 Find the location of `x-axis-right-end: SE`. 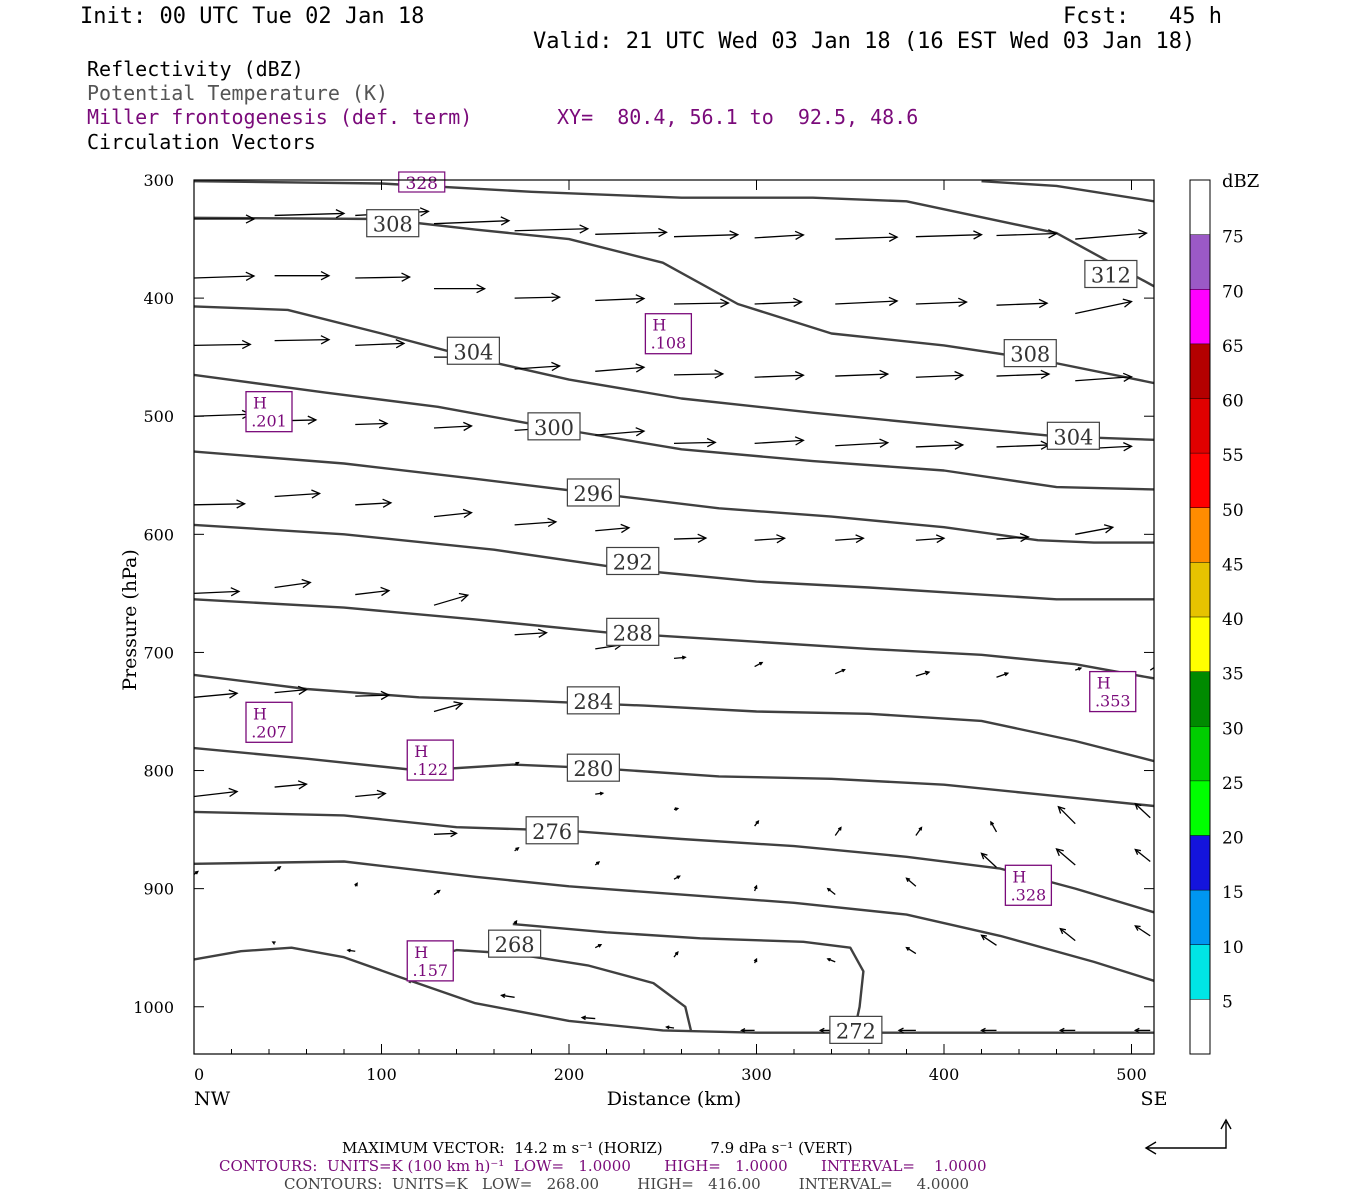

x-axis-right-end: SE is located at coordinates (1154, 1099).